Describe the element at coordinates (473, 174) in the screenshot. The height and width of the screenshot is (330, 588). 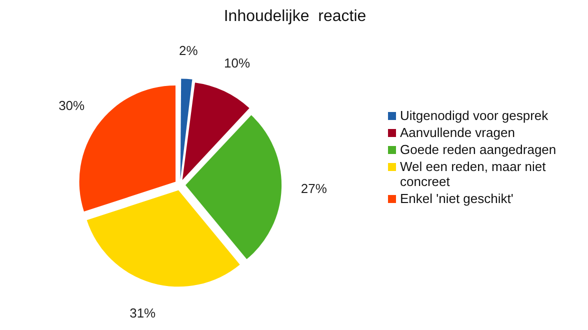
I see `legend-label: Wel een reden, maar niet concreet` at that location.